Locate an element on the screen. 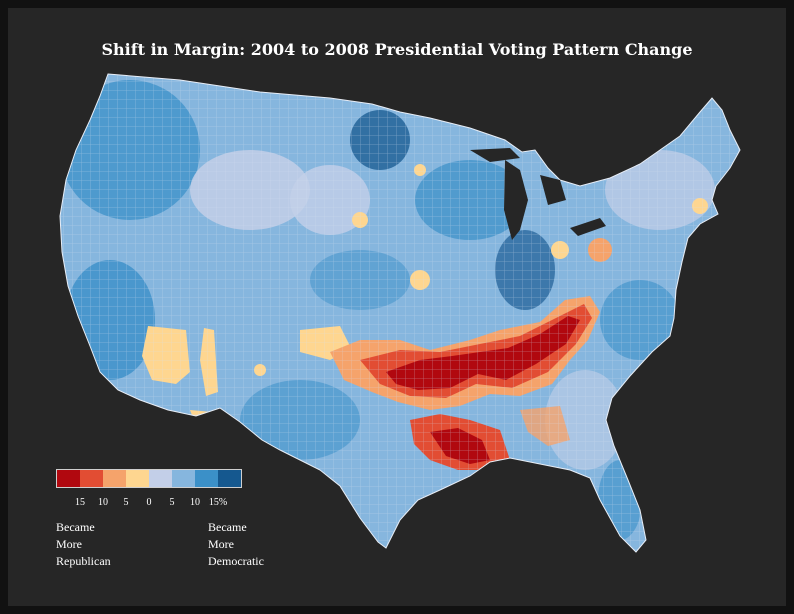  lake-superior is located at coordinates (495, 155).